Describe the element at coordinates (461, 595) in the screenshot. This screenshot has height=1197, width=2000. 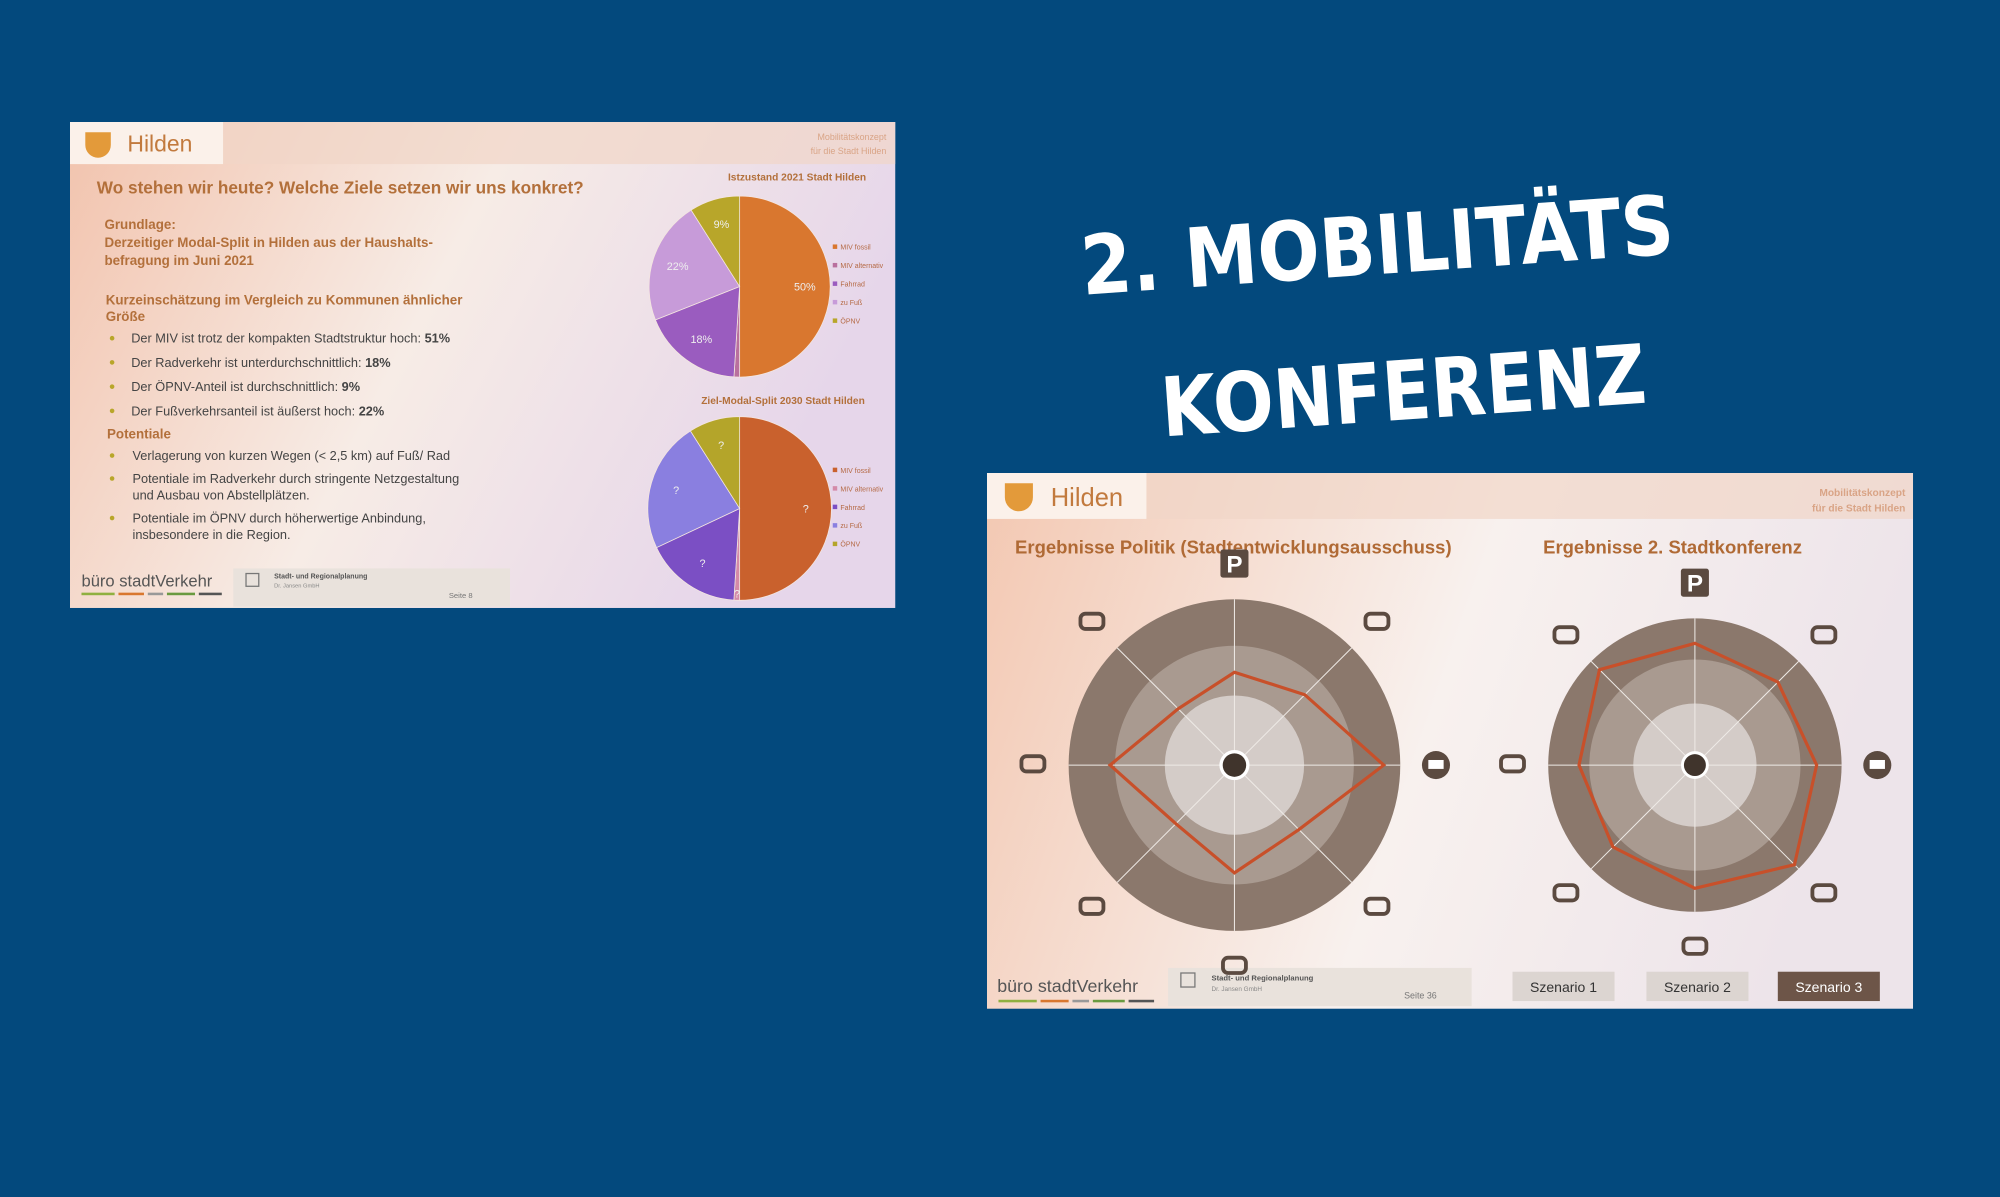
I see `page-number: Seite 8` at that location.